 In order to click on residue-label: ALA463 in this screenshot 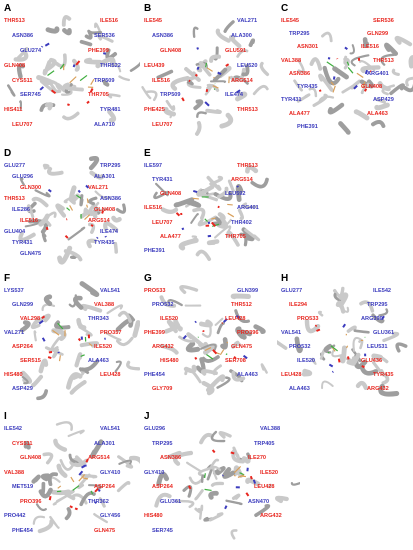, I will do `click(98, 361)`.